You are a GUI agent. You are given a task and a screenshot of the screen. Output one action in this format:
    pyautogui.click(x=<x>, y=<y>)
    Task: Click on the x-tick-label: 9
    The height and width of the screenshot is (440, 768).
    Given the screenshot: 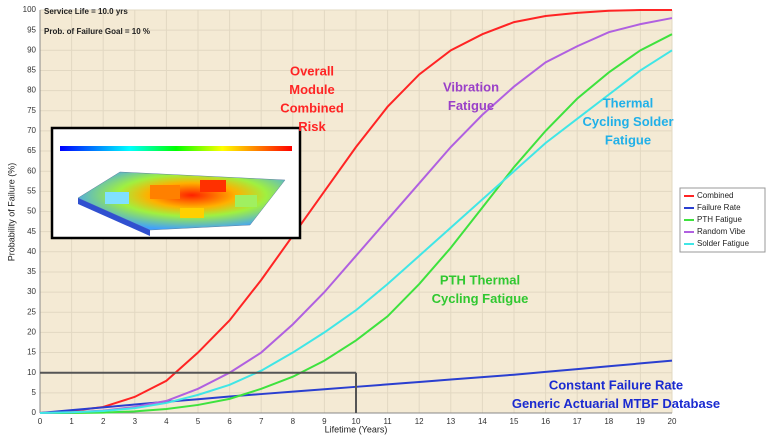 What is the action you would take?
    pyautogui.click(x=324, y=421)
    